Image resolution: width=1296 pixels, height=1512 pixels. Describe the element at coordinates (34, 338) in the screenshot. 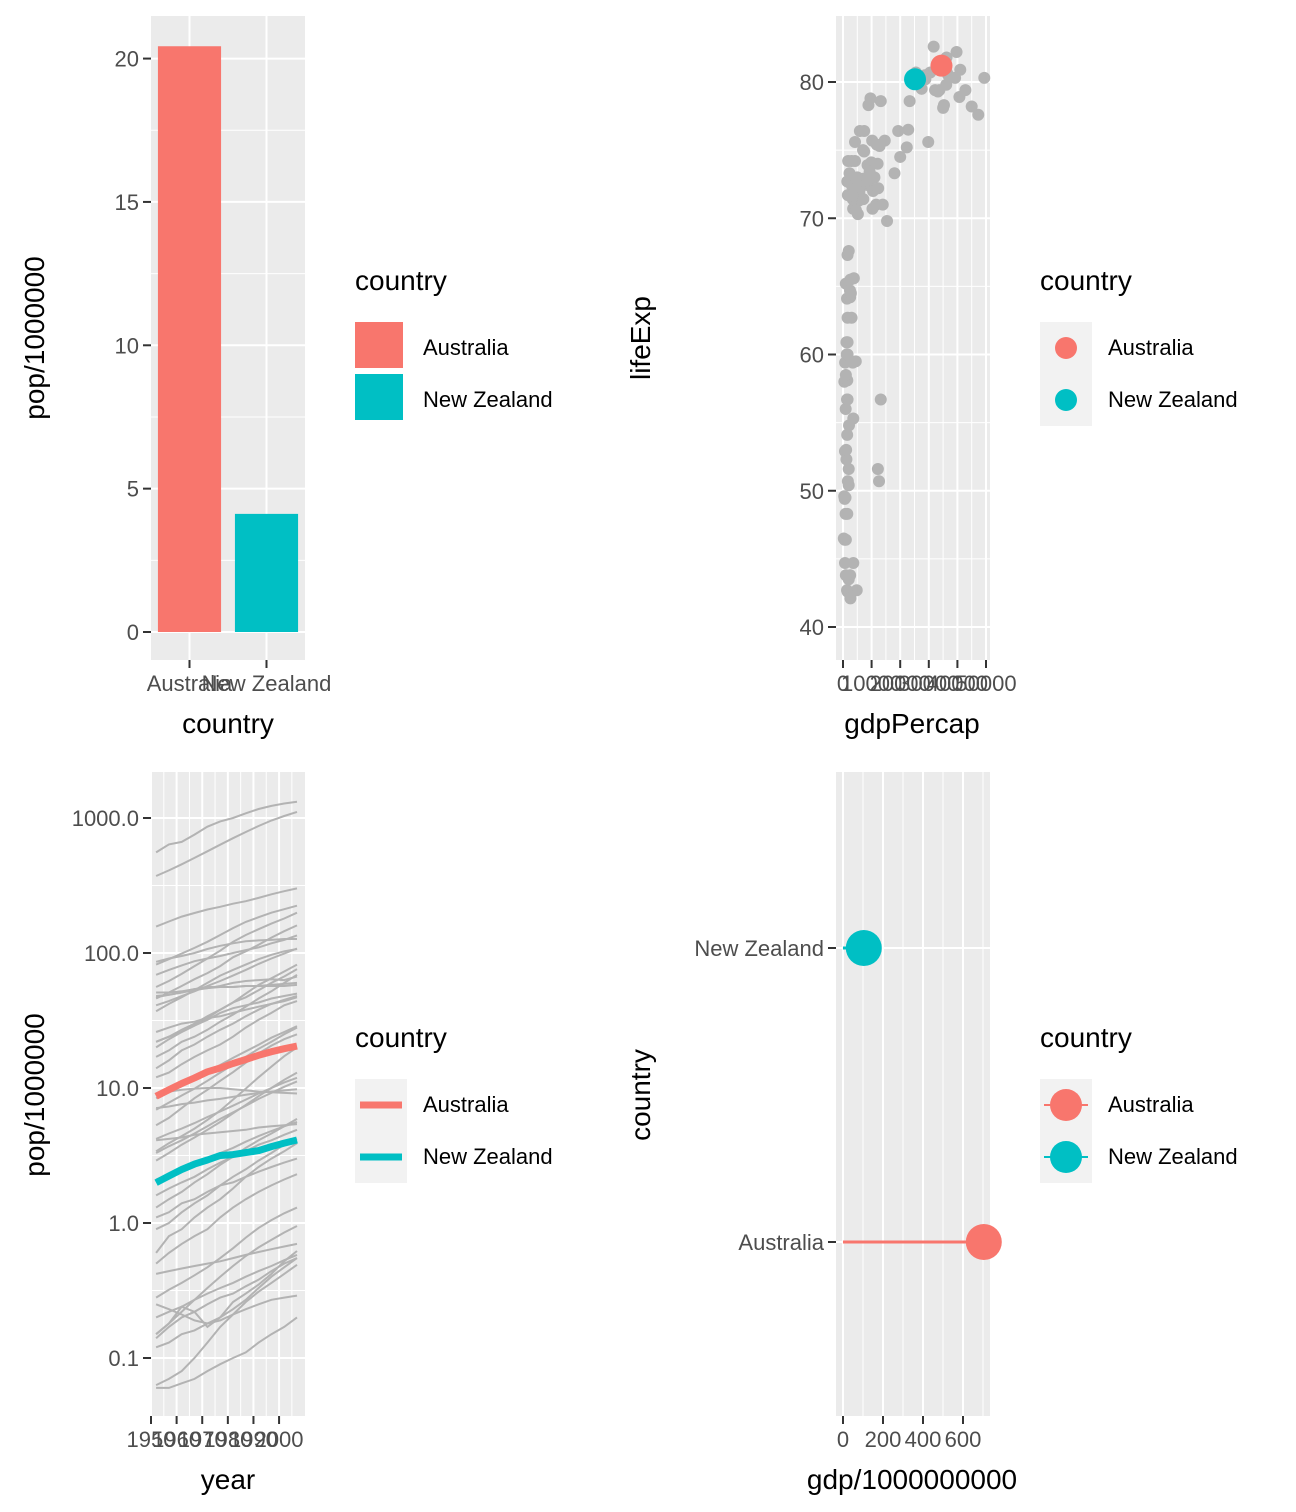

I see `y-axis-title: pop/1000000` at that location.